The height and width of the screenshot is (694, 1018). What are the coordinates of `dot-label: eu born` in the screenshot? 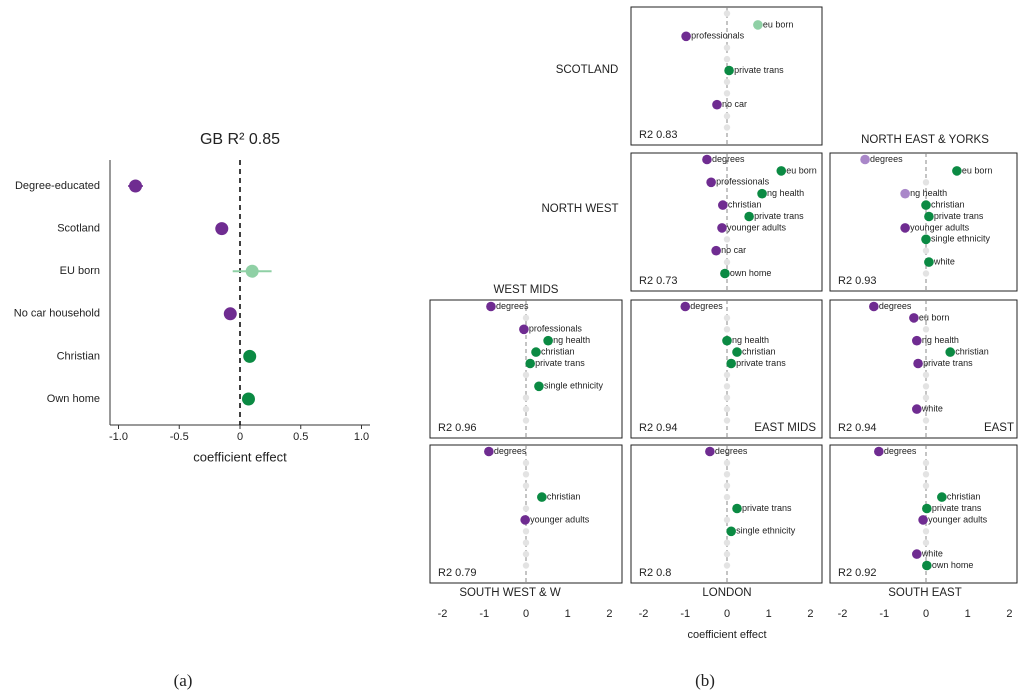 It's located at (778, 24).